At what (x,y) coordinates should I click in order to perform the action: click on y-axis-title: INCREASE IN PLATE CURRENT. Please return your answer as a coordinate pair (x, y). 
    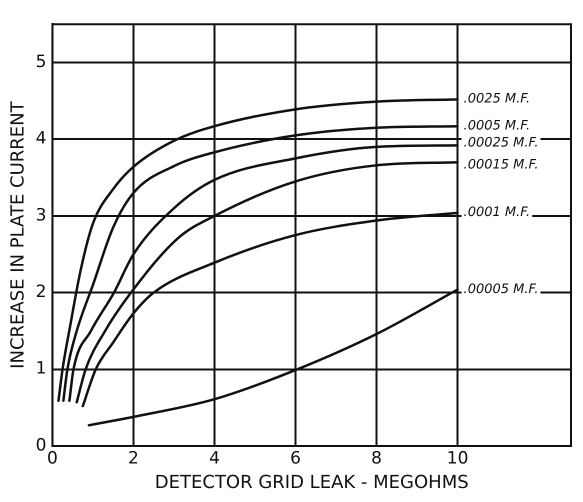
    Looking at the image, I should click on (17, 234).